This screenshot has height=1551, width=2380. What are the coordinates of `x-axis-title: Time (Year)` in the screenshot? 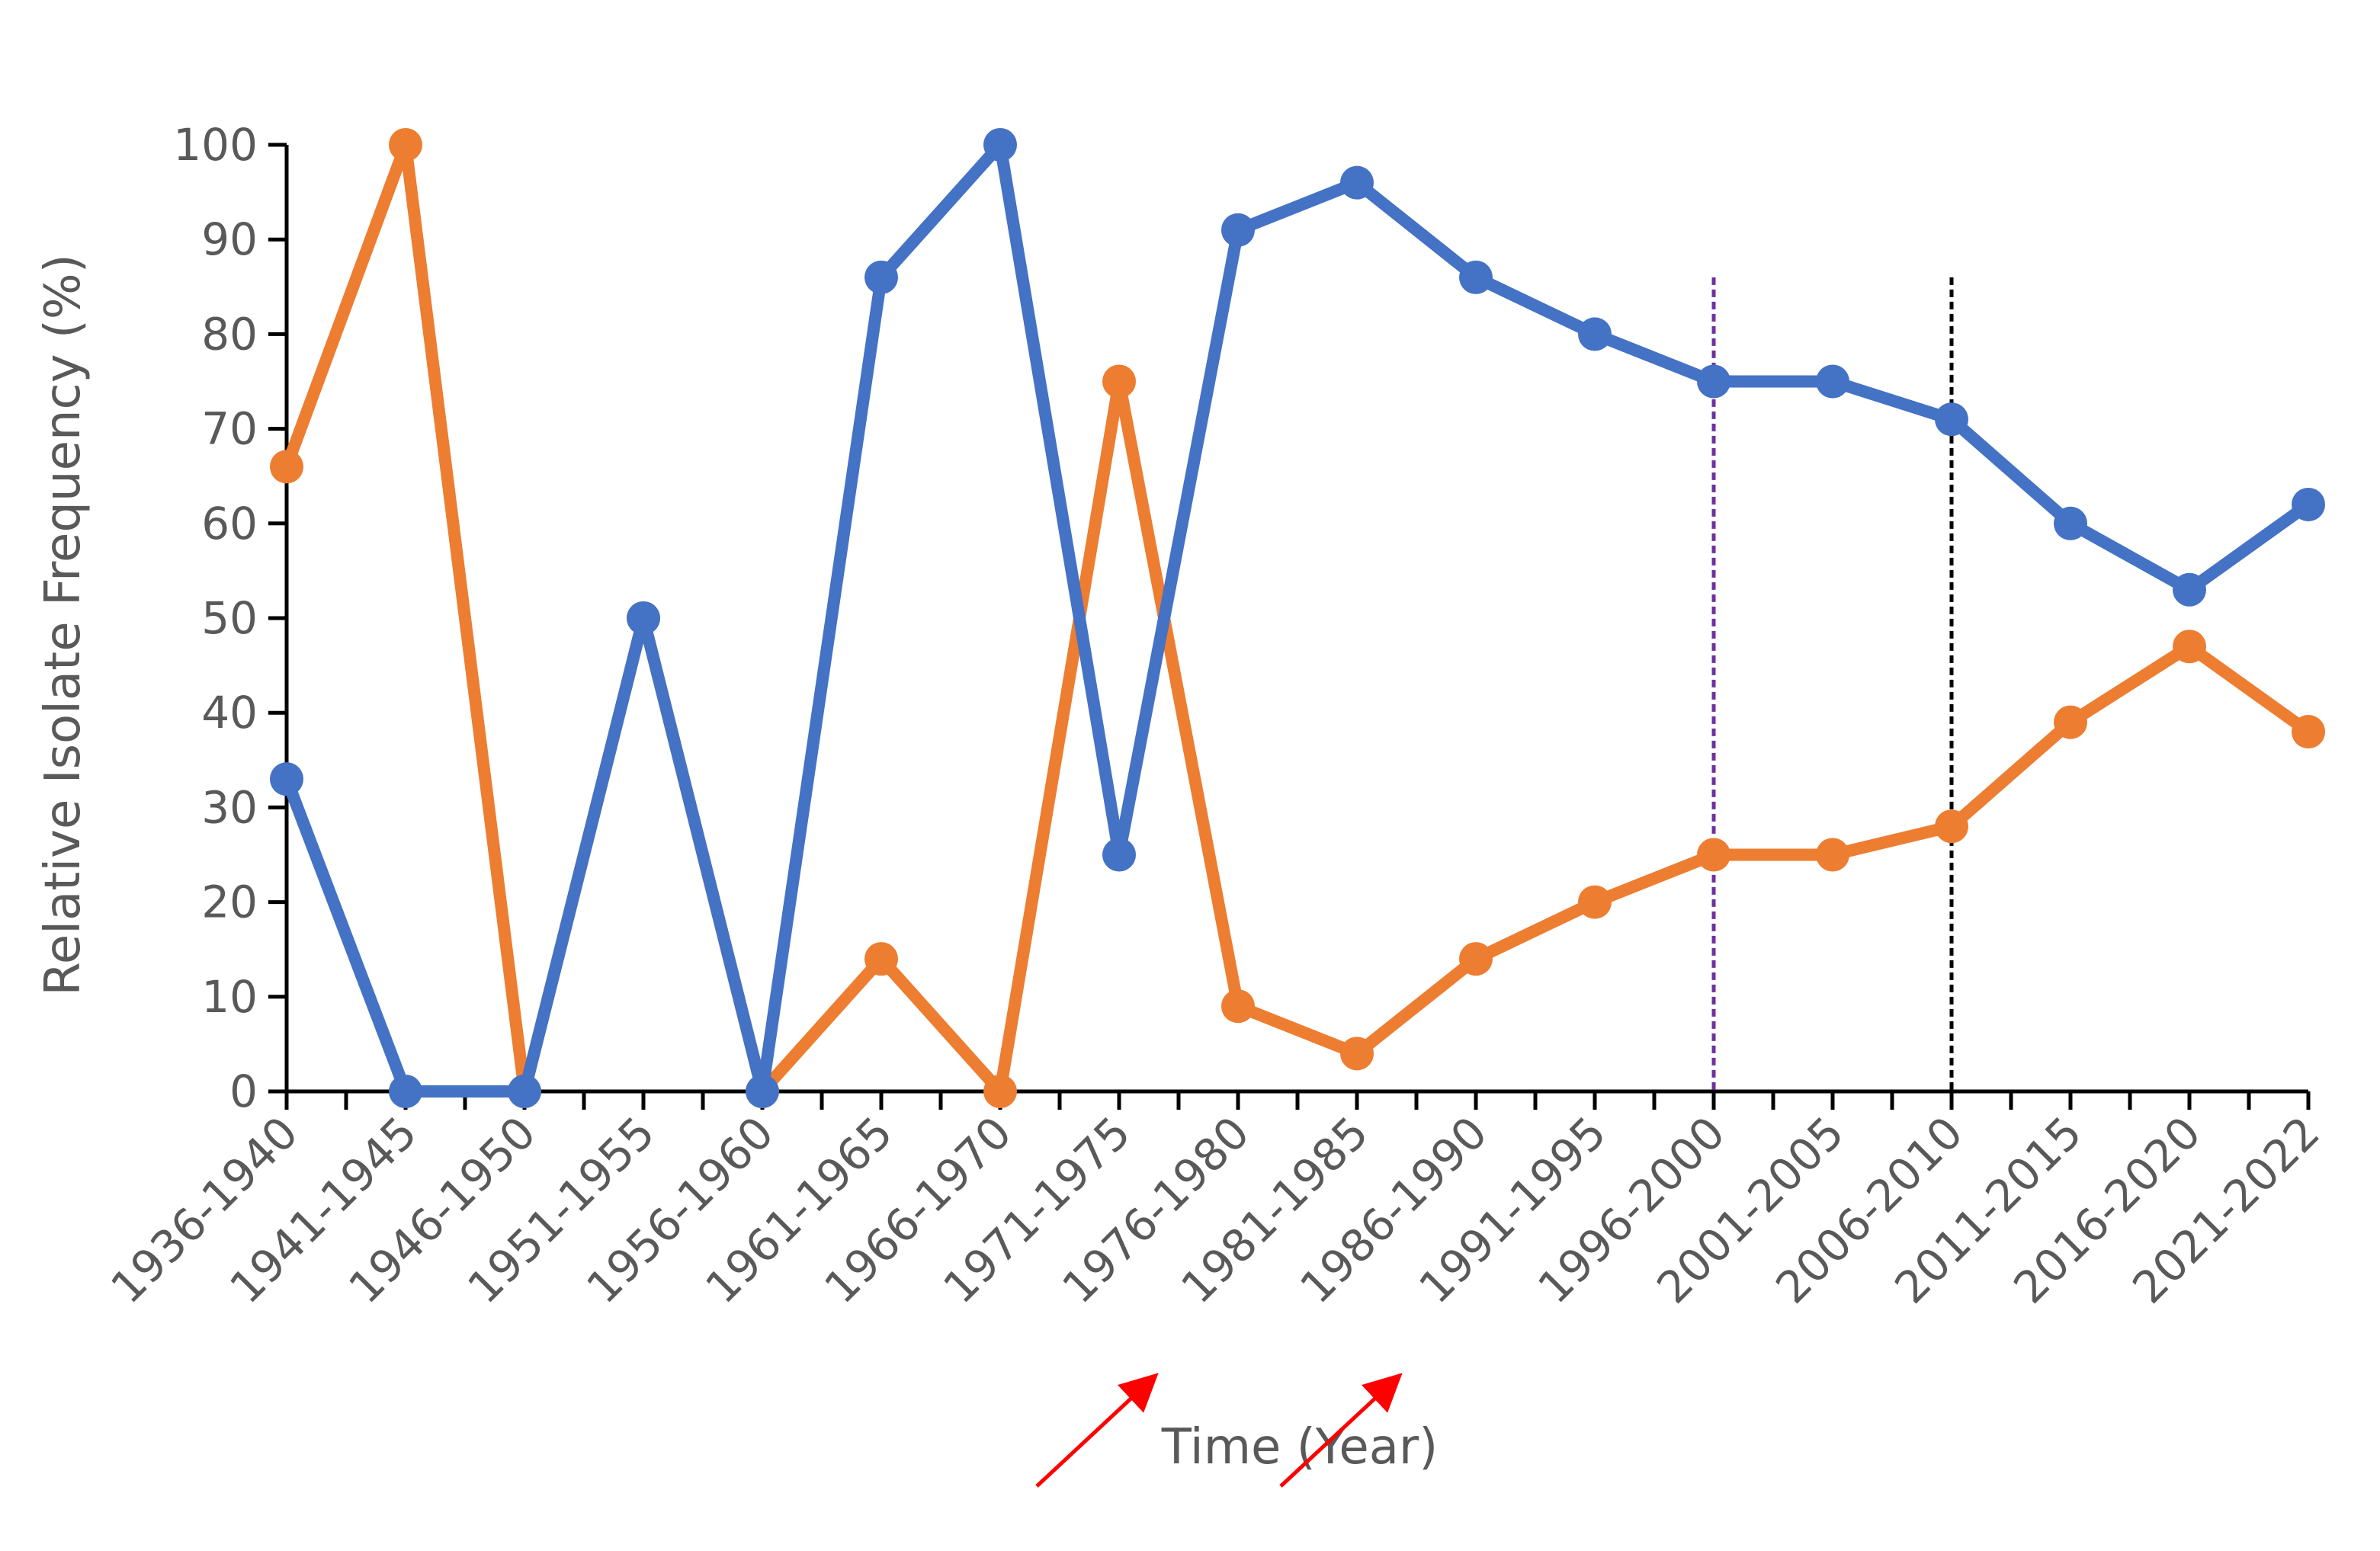 It's located at (1299, 1447).